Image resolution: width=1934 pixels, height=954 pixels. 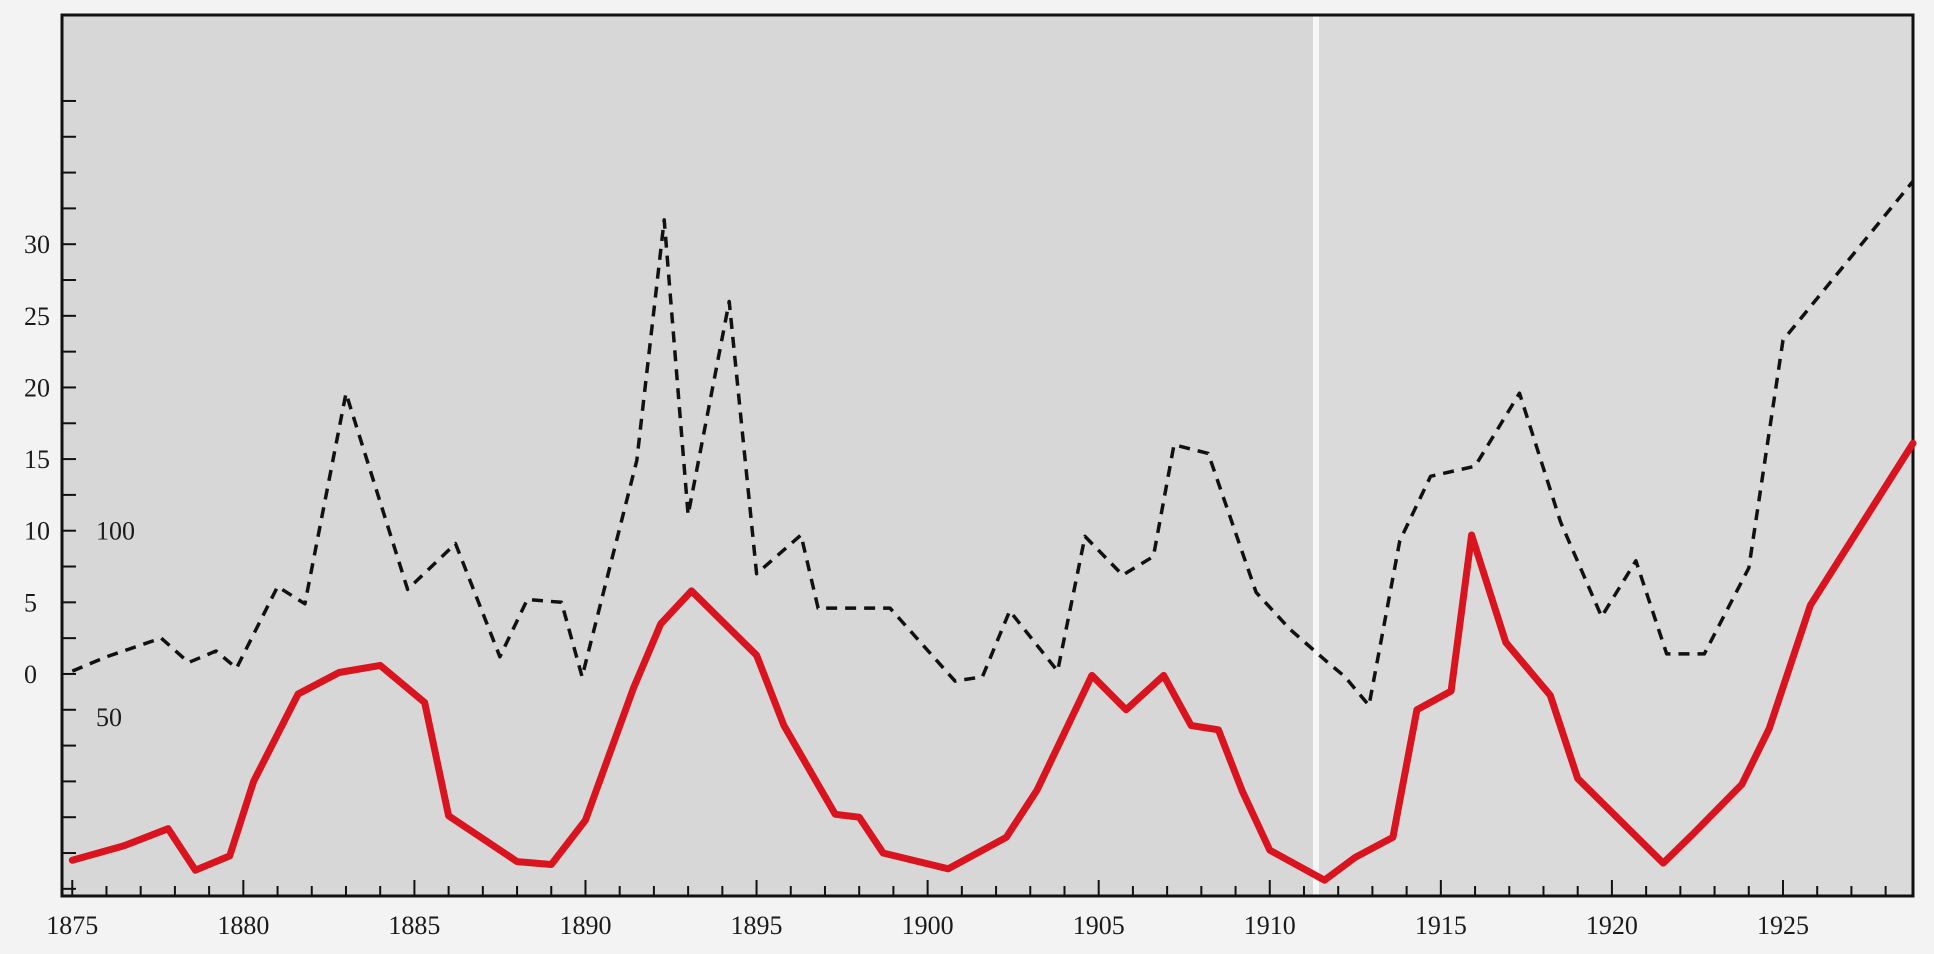 What do you see at coordinates (1270, 925) in the screenshot?
I see `x-tick-label: 1910` at bounding box center [1270, 925].